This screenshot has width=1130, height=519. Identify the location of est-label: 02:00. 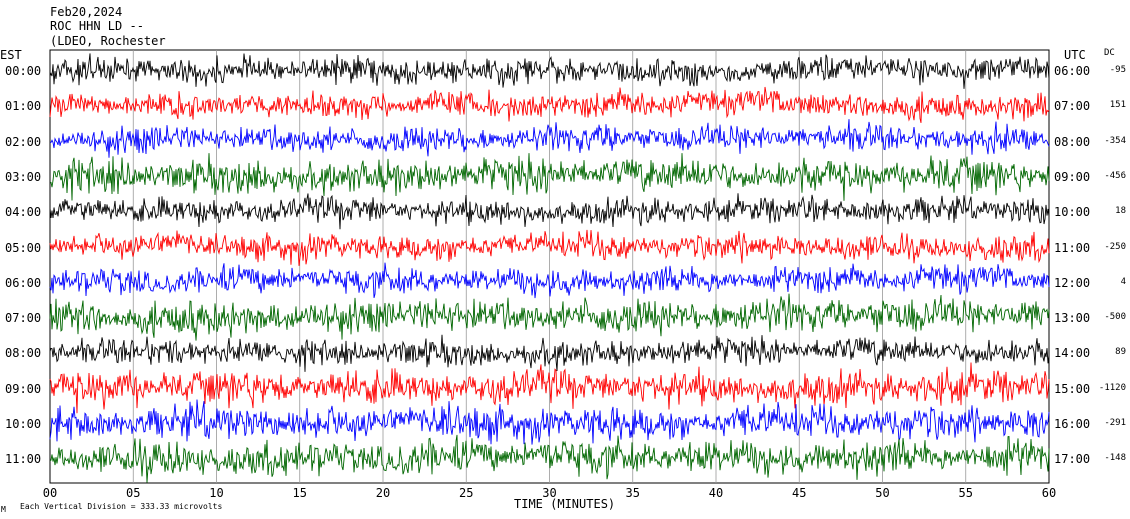
(23, 141).